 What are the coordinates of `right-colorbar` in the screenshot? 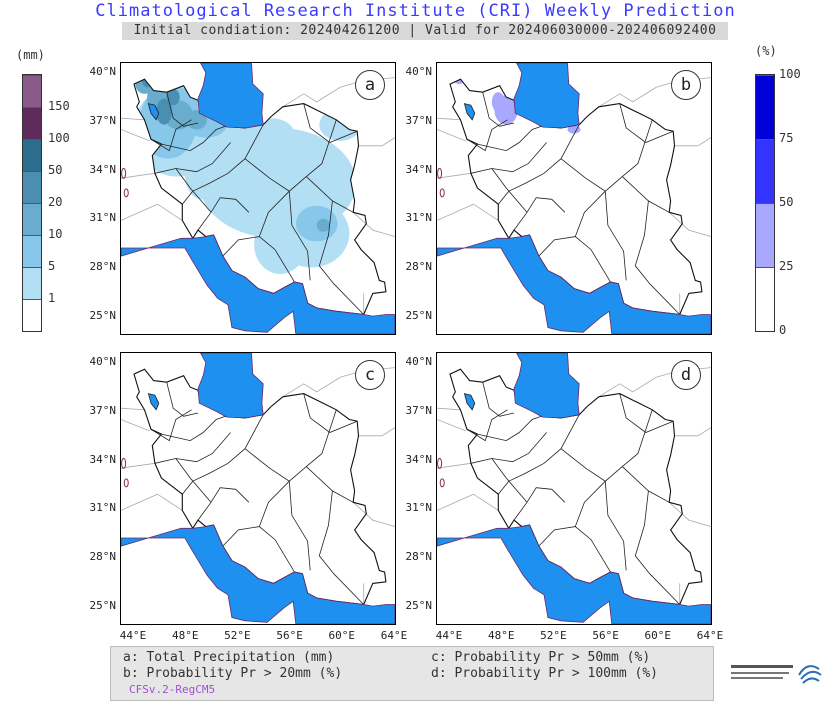 It's located at (765, 203).